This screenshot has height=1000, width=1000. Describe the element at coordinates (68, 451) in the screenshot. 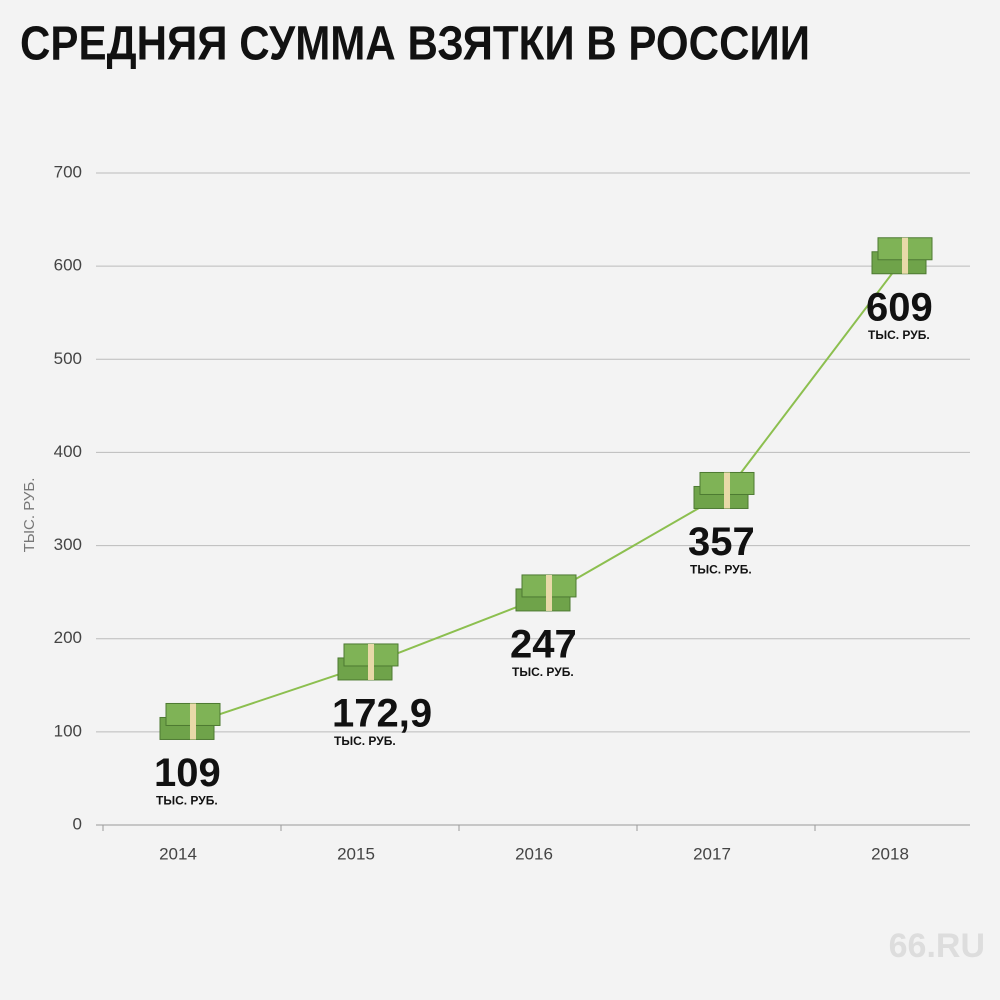

I see `y-tick-label: 400` at that location.